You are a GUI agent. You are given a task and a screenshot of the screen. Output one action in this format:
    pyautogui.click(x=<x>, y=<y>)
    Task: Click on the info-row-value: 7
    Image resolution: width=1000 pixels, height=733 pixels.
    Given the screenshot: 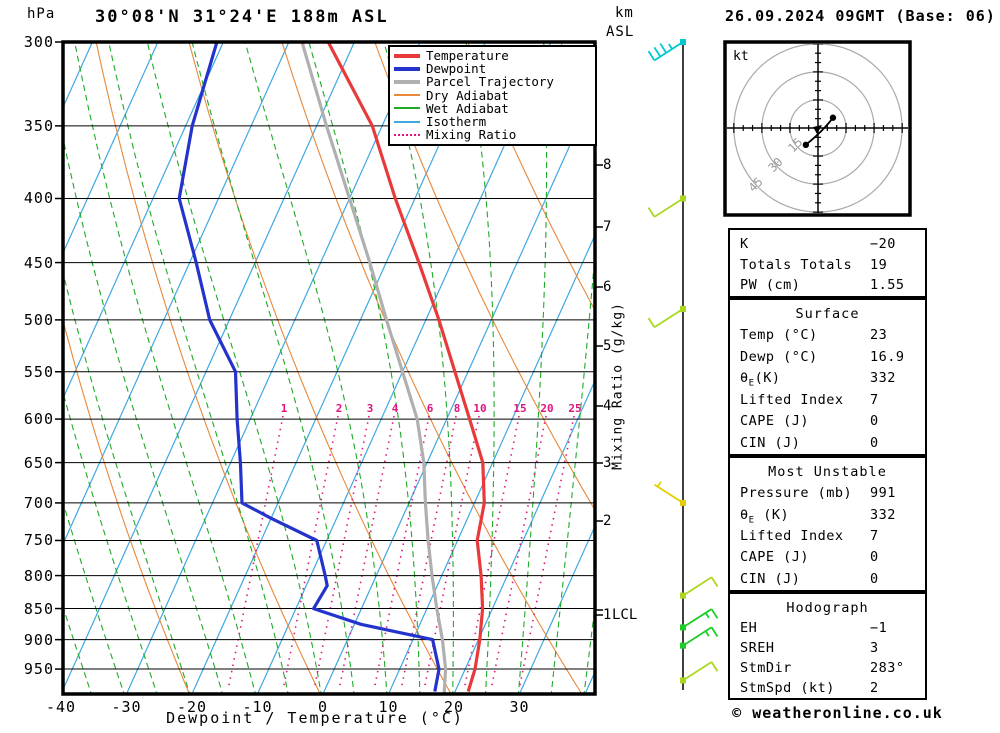 What is the action you would take?
    pyautogui.click(x=874, y=399)
    